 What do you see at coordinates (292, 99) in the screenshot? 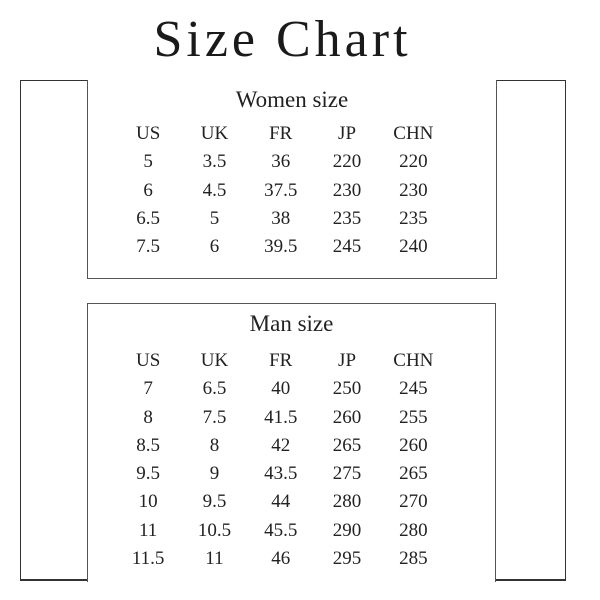
I see `women-size-heading: Women size` at bounding box center [292, 99].